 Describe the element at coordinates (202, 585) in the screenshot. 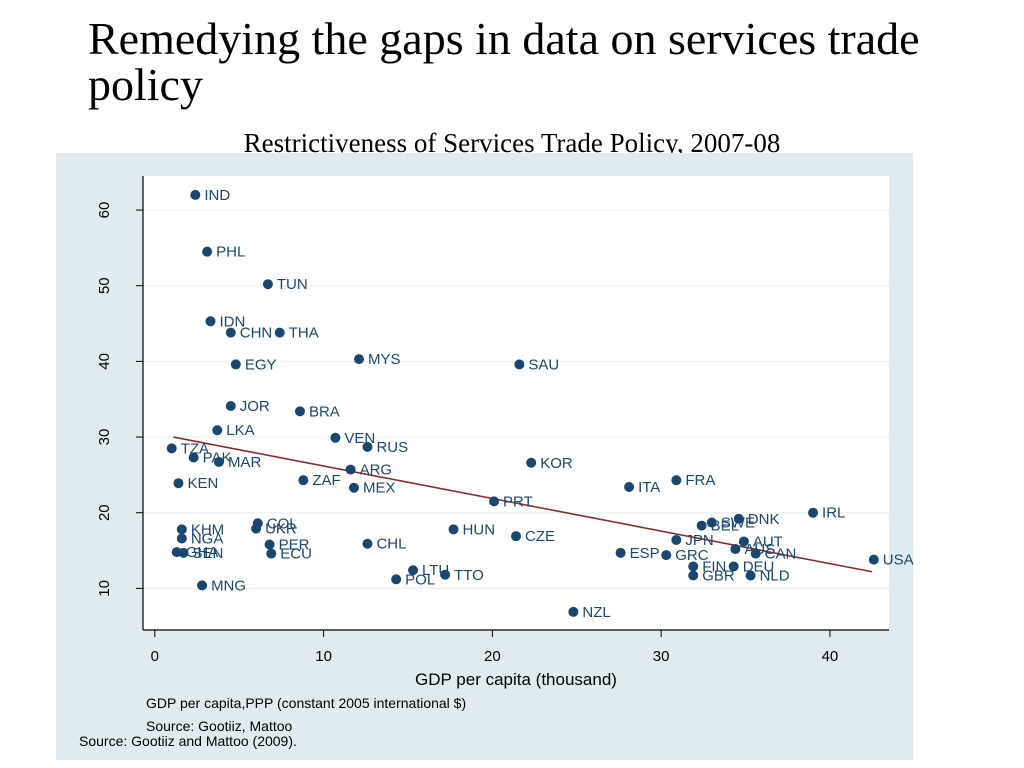

I see `data-point-mng` at that location.